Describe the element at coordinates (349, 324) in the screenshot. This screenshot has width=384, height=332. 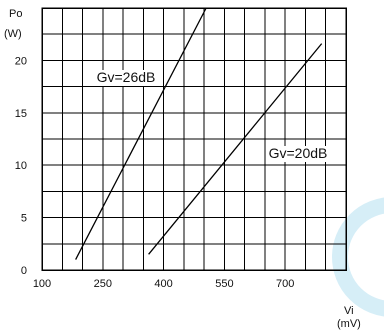
I see `x-axis-unit: (mV)` at that location.